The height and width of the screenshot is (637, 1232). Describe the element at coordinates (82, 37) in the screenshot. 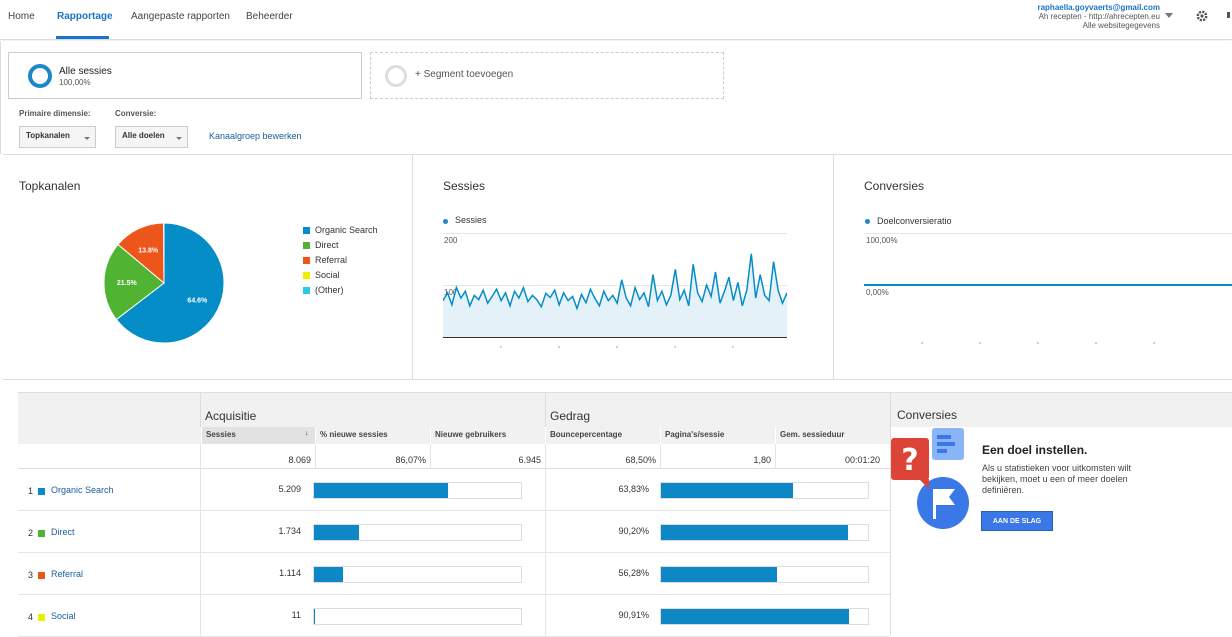

I see `active-tab-indicator` at that location.